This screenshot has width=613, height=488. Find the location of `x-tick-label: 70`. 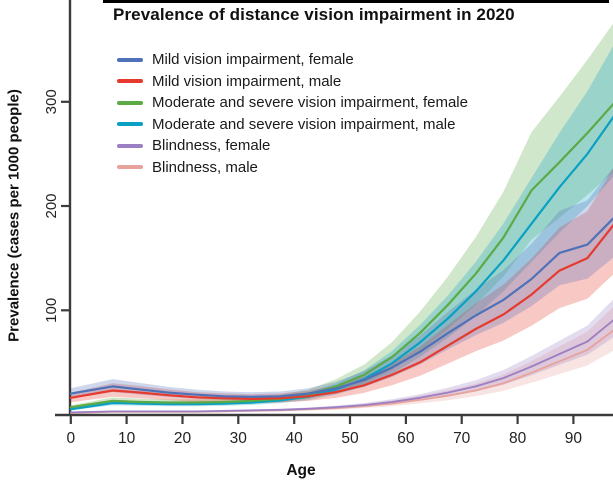

x-tick-label: 70 is located at coordinates (462, 438).